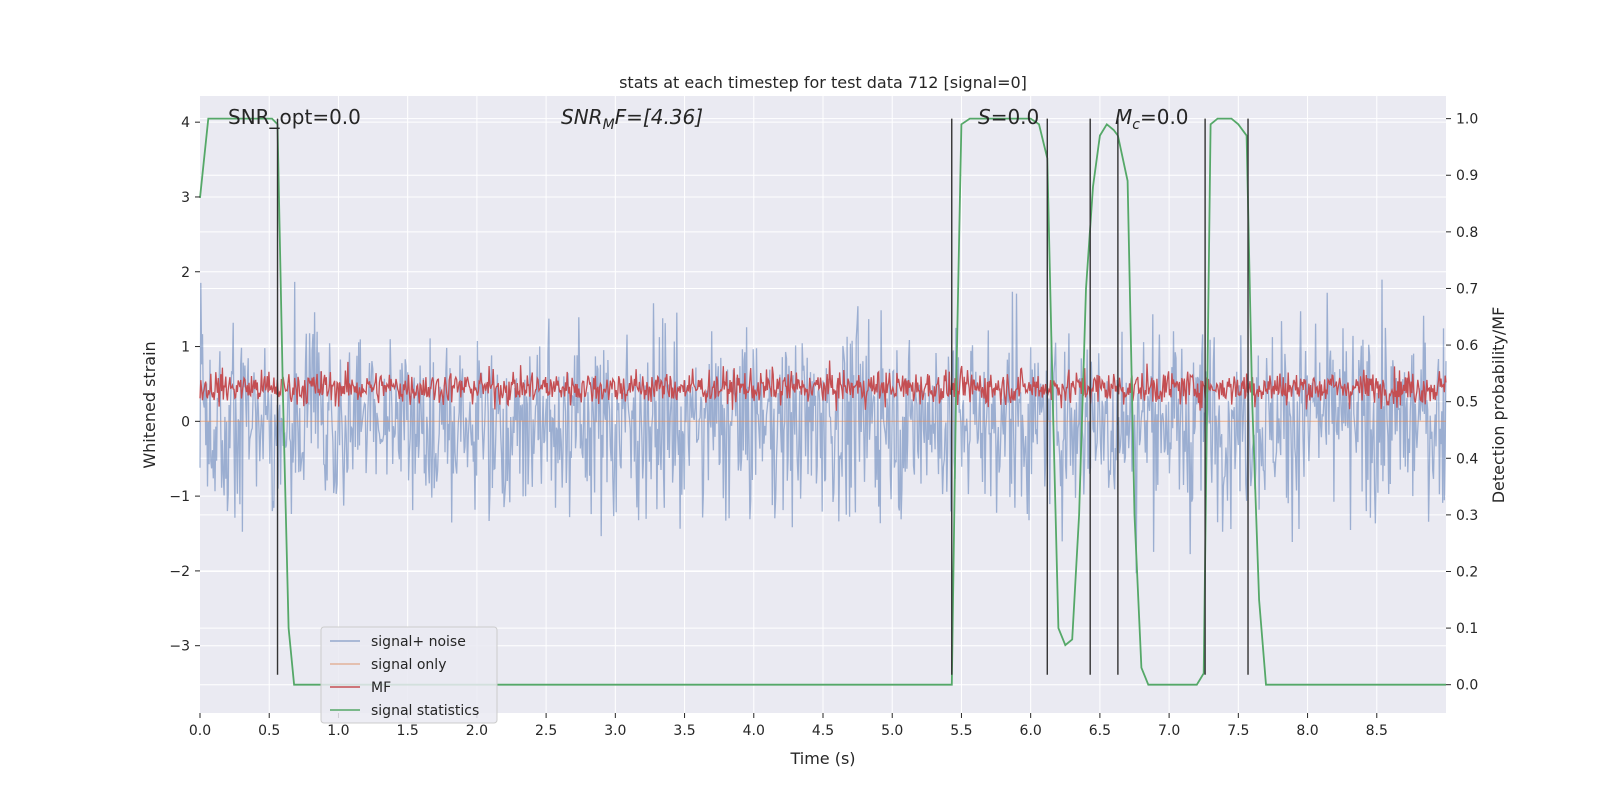 This screenshot has width=1600, height=804. Describe the element at coordinates (582, 117) in the screenshot. I see `annotation-snr-mf-symbol: SNR` at that location.